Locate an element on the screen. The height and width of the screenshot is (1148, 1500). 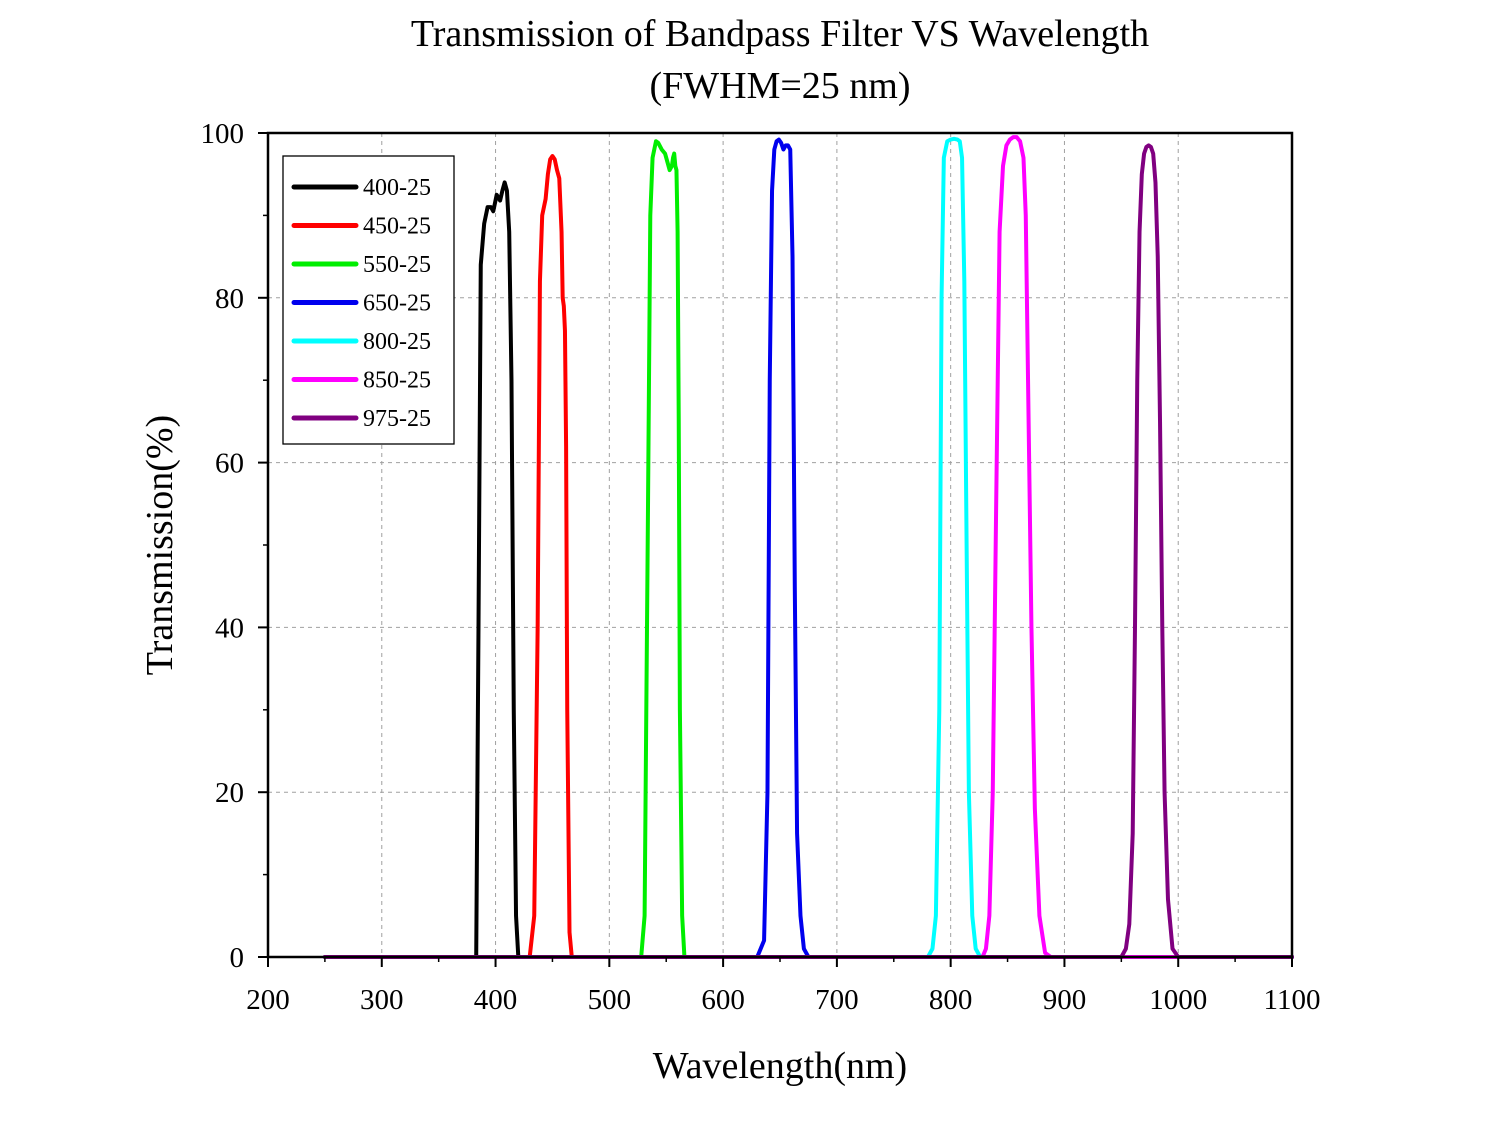
legend-label: 850-25 is located at coordinates (397, 381).